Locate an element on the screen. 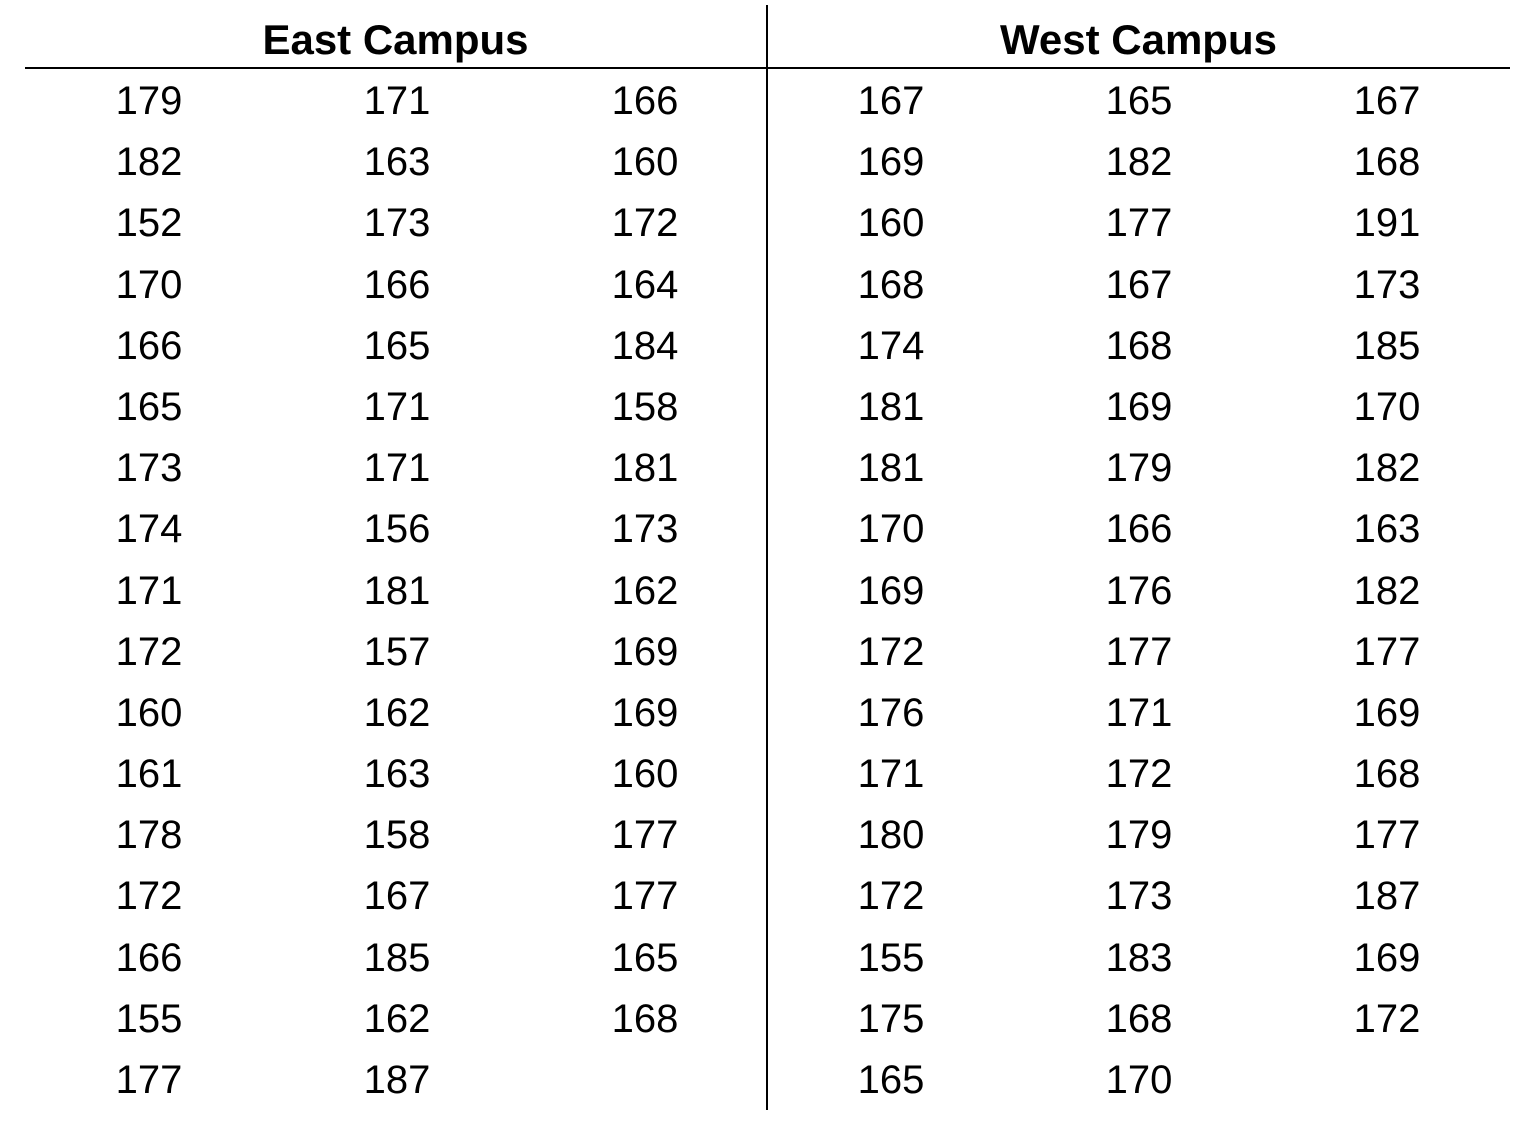 The width and height of the screenshot is (1540, 1132). table-cell: 183 is located at coordinates (1139, 957).